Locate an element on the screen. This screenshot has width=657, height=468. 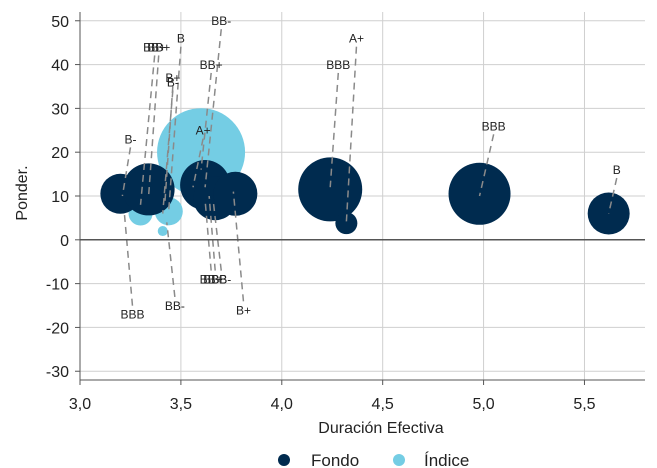
indice-bubble is located at coordinates (162, 231).